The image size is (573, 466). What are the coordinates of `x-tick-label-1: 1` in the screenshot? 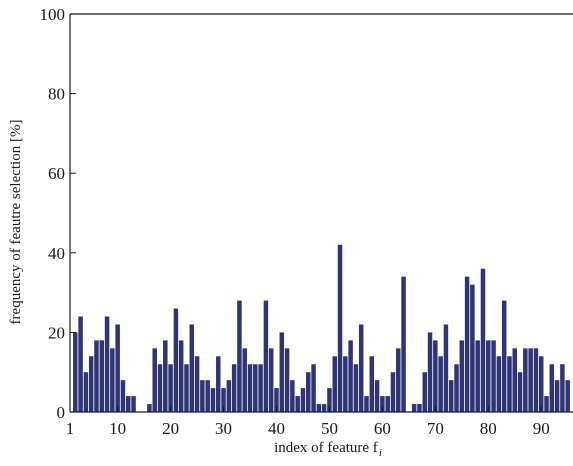 It's located at (70, 428).